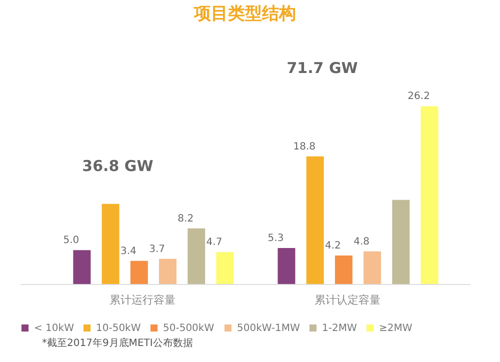 This screenshot has width=500, height=362. I want to click on x-tick-label: 累计认定容量, so click(347, 300).